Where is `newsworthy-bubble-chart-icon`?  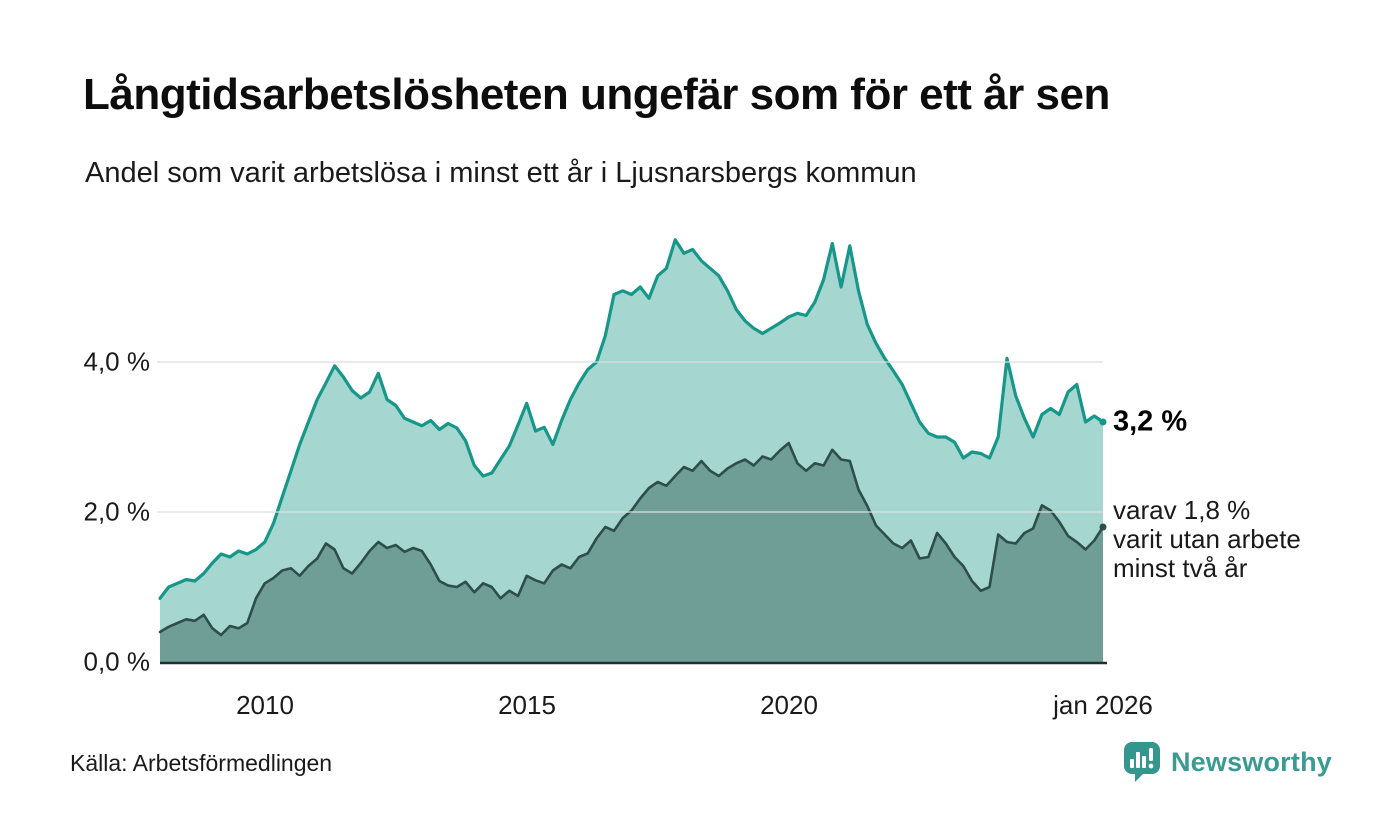 newsworthy-bubble-chart-icon is located at coordinates (1141, 762).